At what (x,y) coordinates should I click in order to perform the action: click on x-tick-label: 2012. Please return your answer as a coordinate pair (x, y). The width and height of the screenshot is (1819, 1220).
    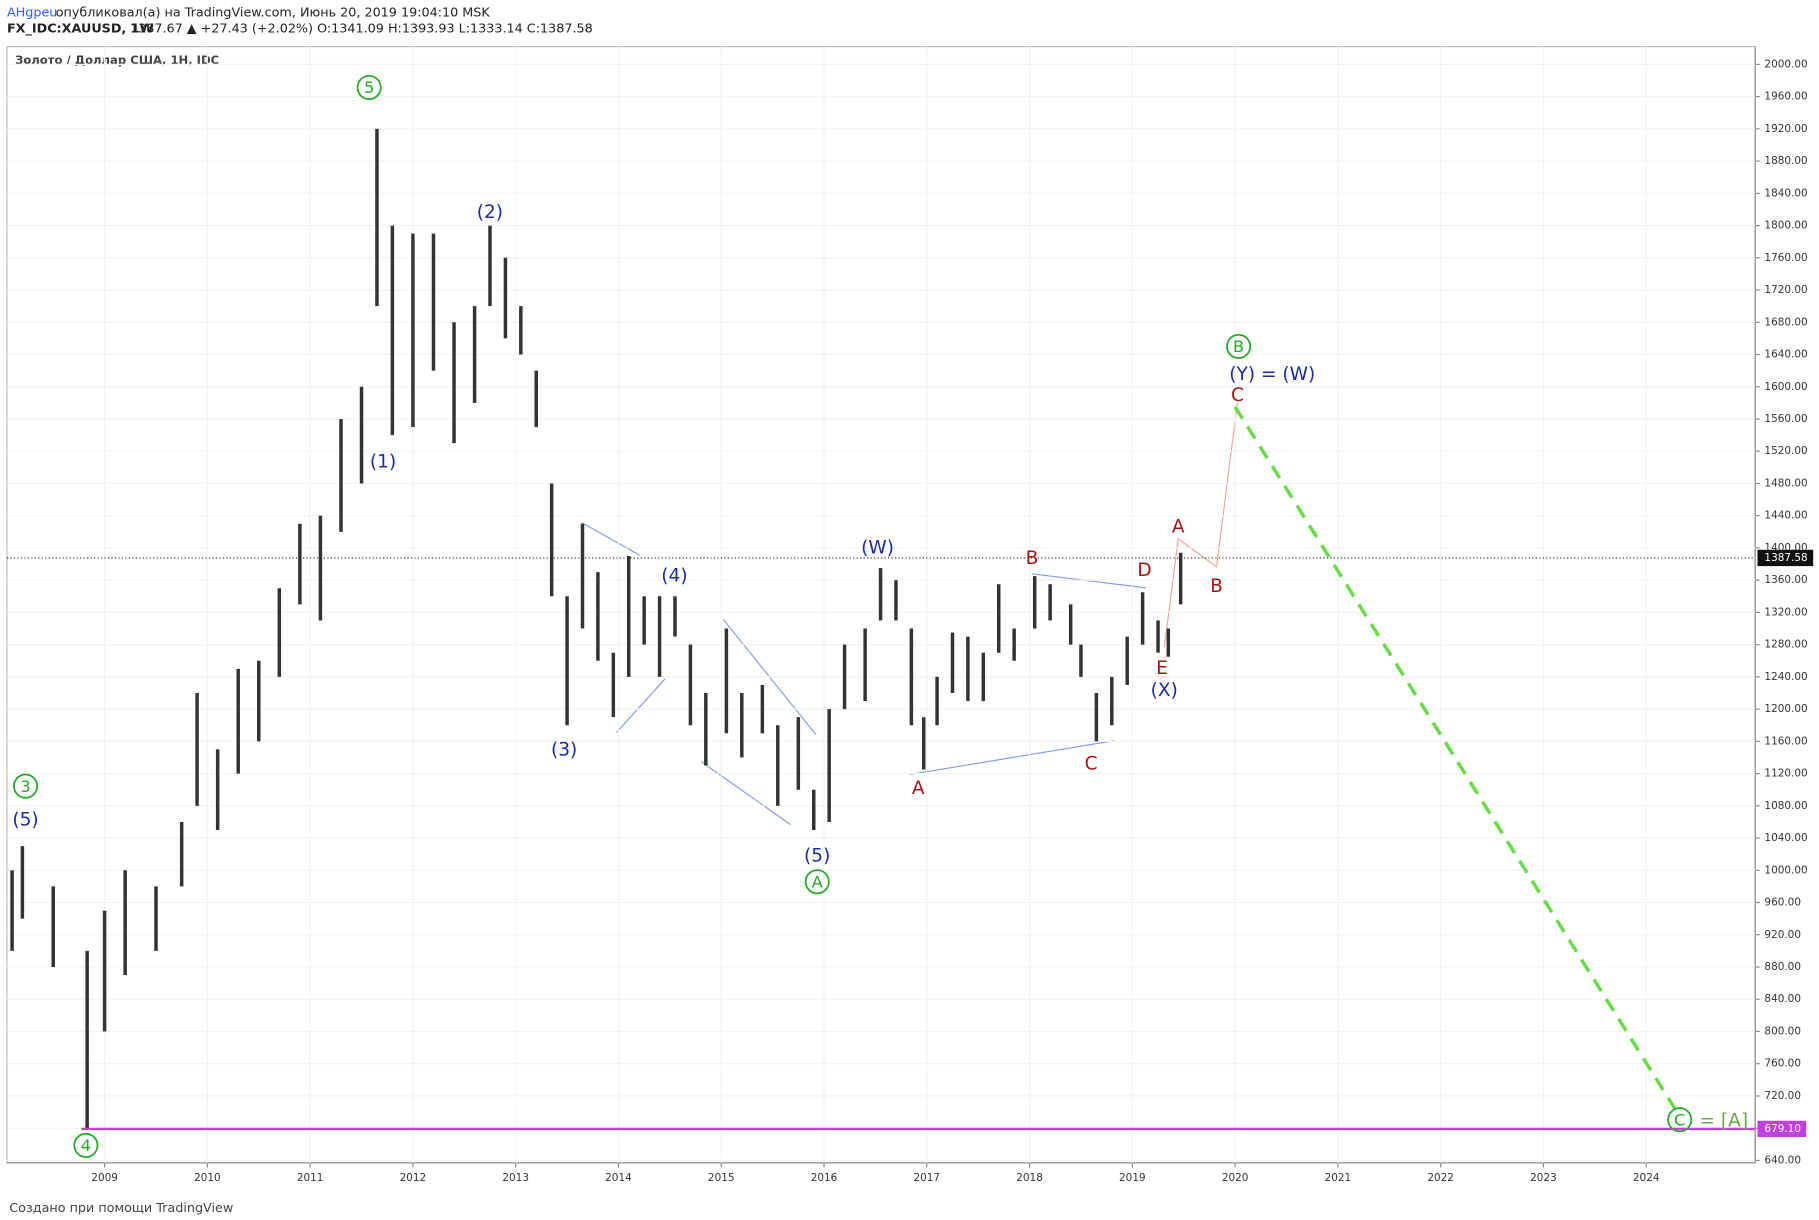
    Looking at the image, I should click on (413, 1178).